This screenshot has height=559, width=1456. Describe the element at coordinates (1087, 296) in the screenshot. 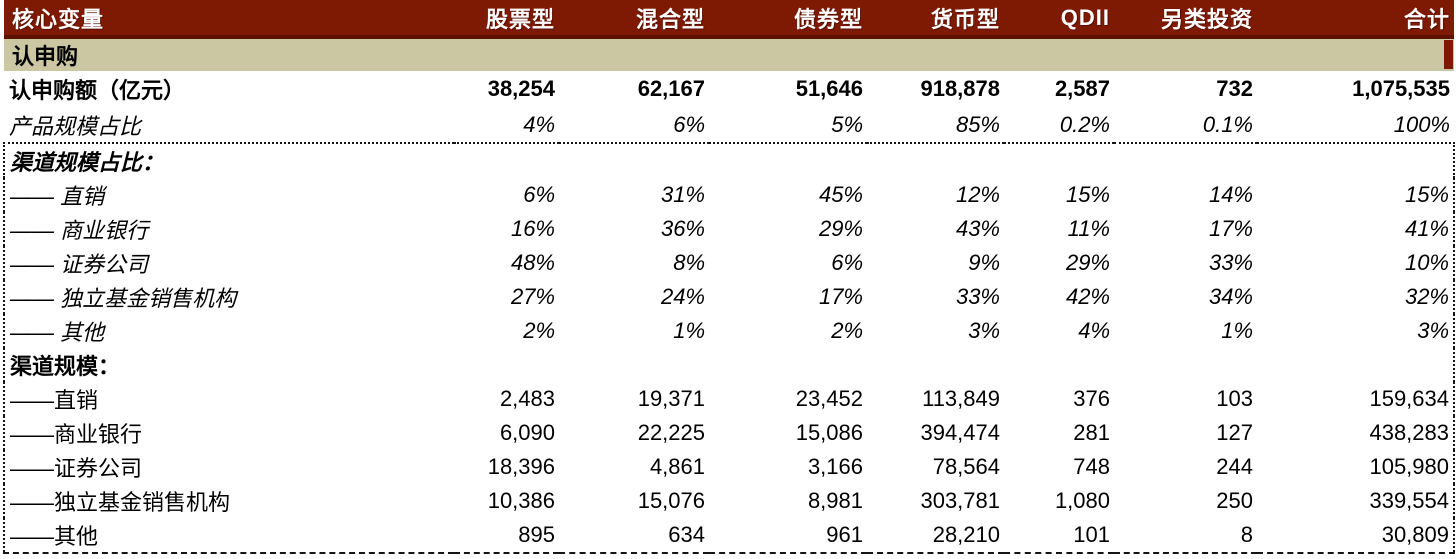

I see `cell-value: 42%` at that location.